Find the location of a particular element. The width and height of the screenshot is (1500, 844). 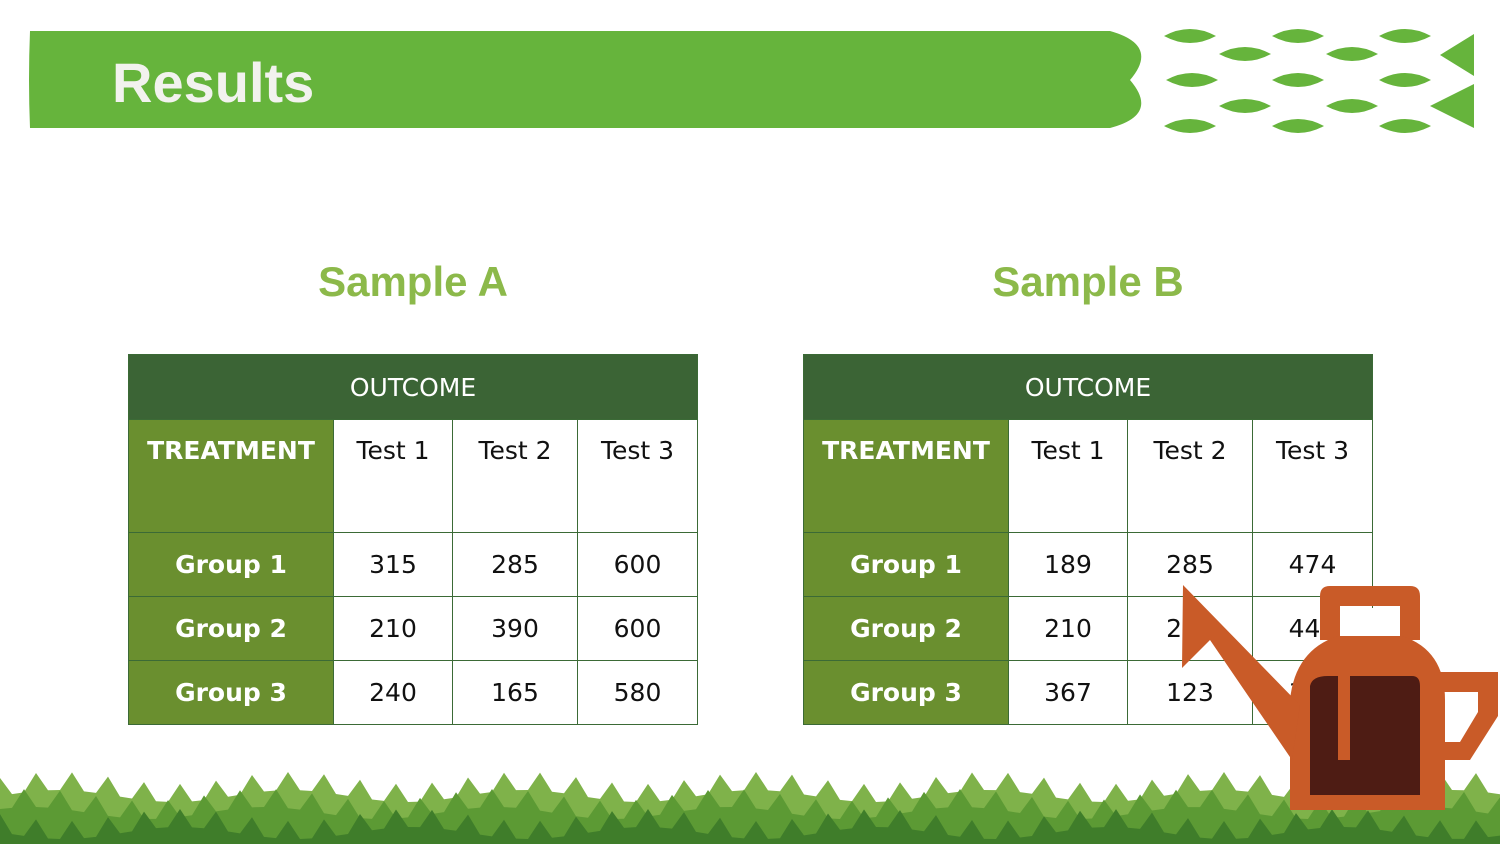

title-band is located at coordinates (585, 79).